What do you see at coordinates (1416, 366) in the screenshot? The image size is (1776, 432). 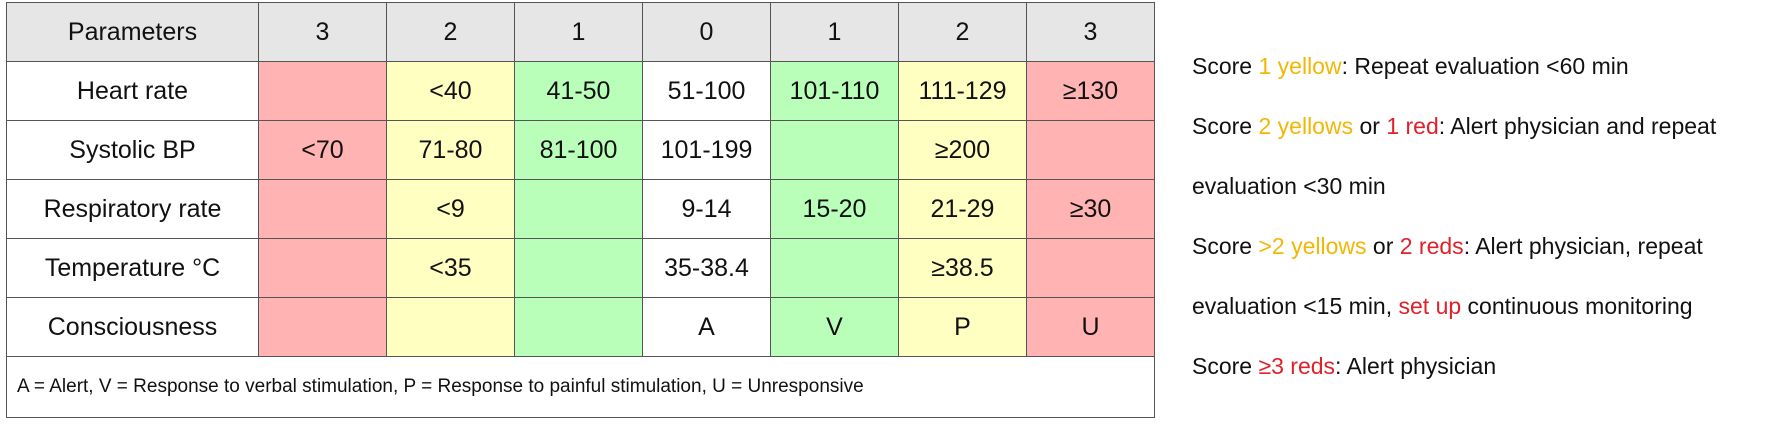 I see `rule-text: : Alert physician` at bounding box center [1416, 366].